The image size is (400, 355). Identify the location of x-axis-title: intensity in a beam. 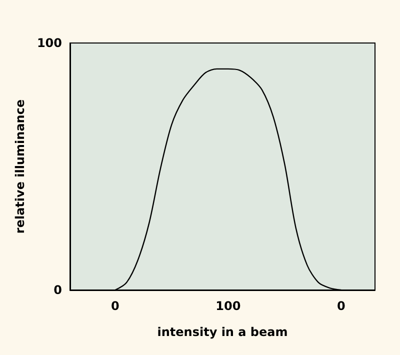
(222, 332).